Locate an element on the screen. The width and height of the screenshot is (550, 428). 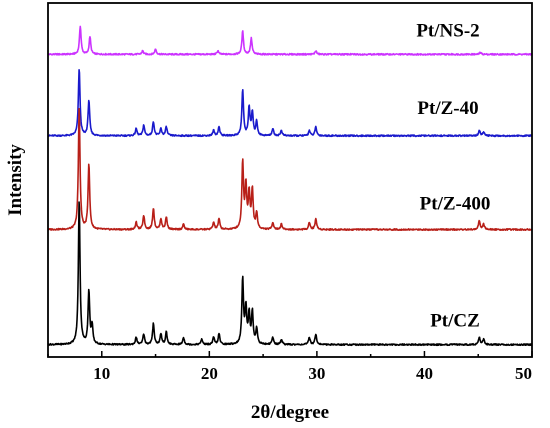
x-axis-label: 2θ/degree is located at coordinates (290, 412).